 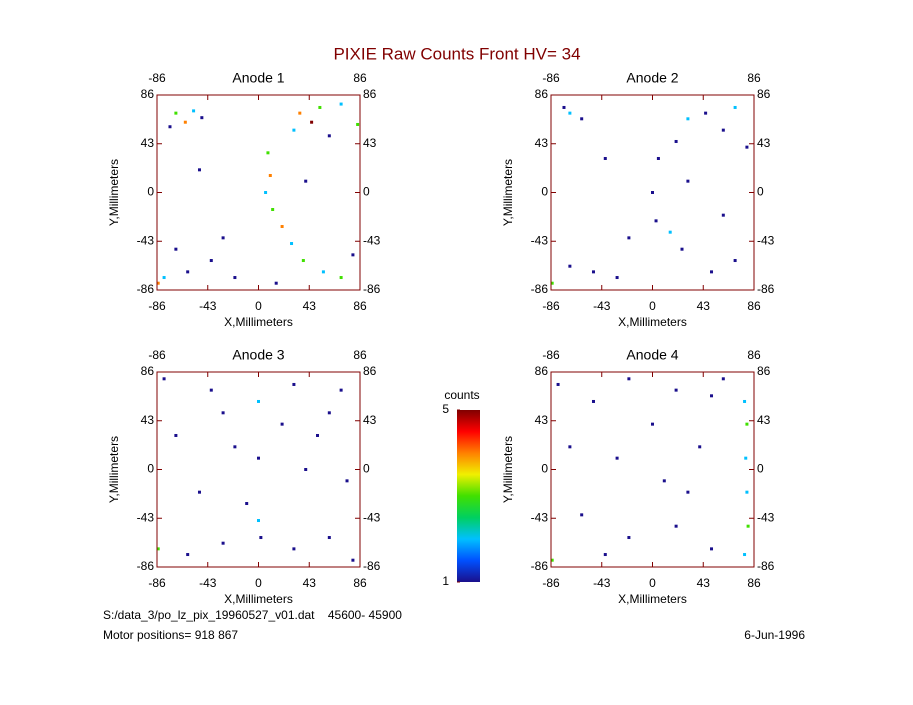 I want to click on y-right-tick-label: -86, so click(x=766, y=566).